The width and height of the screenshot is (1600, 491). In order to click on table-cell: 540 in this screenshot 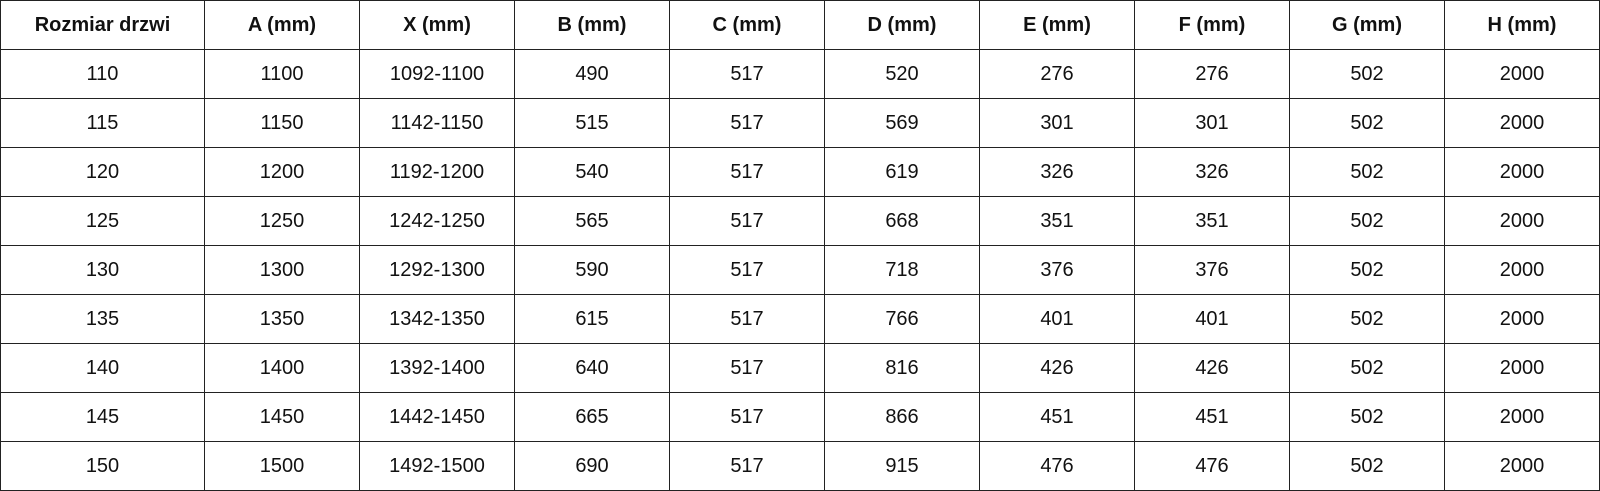, I will do `click(592, 172)`.